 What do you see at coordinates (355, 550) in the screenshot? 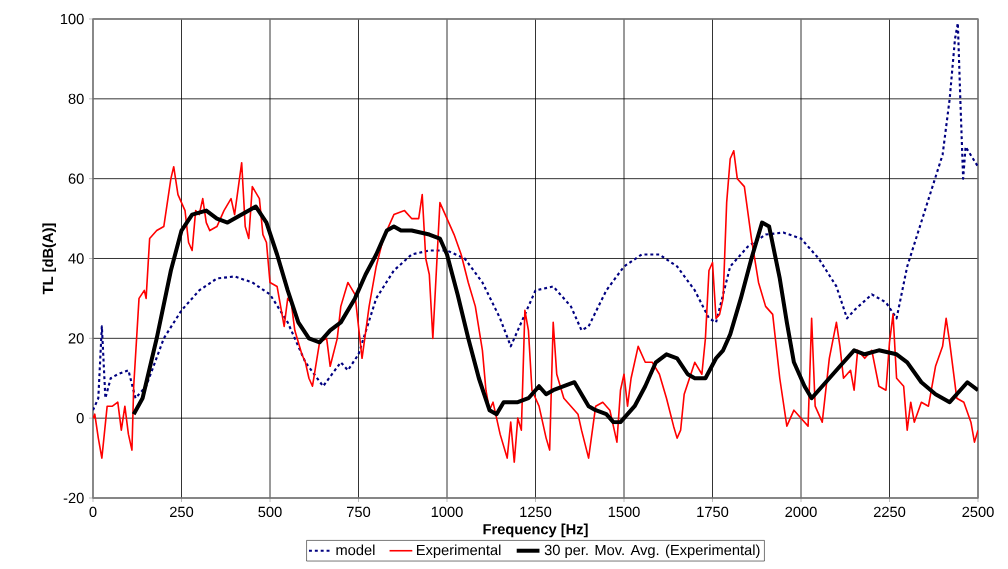
I see `legend-label: model` at bounding box center [355, 550].